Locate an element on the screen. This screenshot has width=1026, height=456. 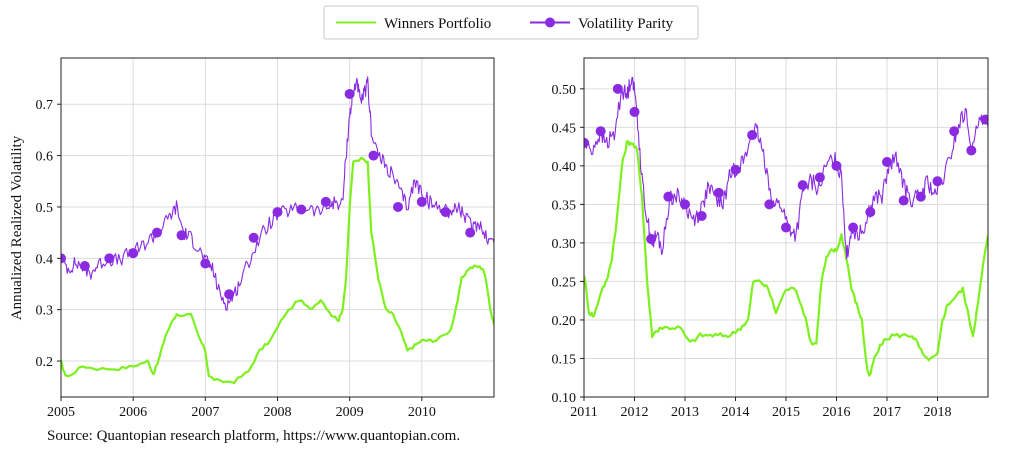
y-tick-label: 0.30 is located at coordinates (564, 244).